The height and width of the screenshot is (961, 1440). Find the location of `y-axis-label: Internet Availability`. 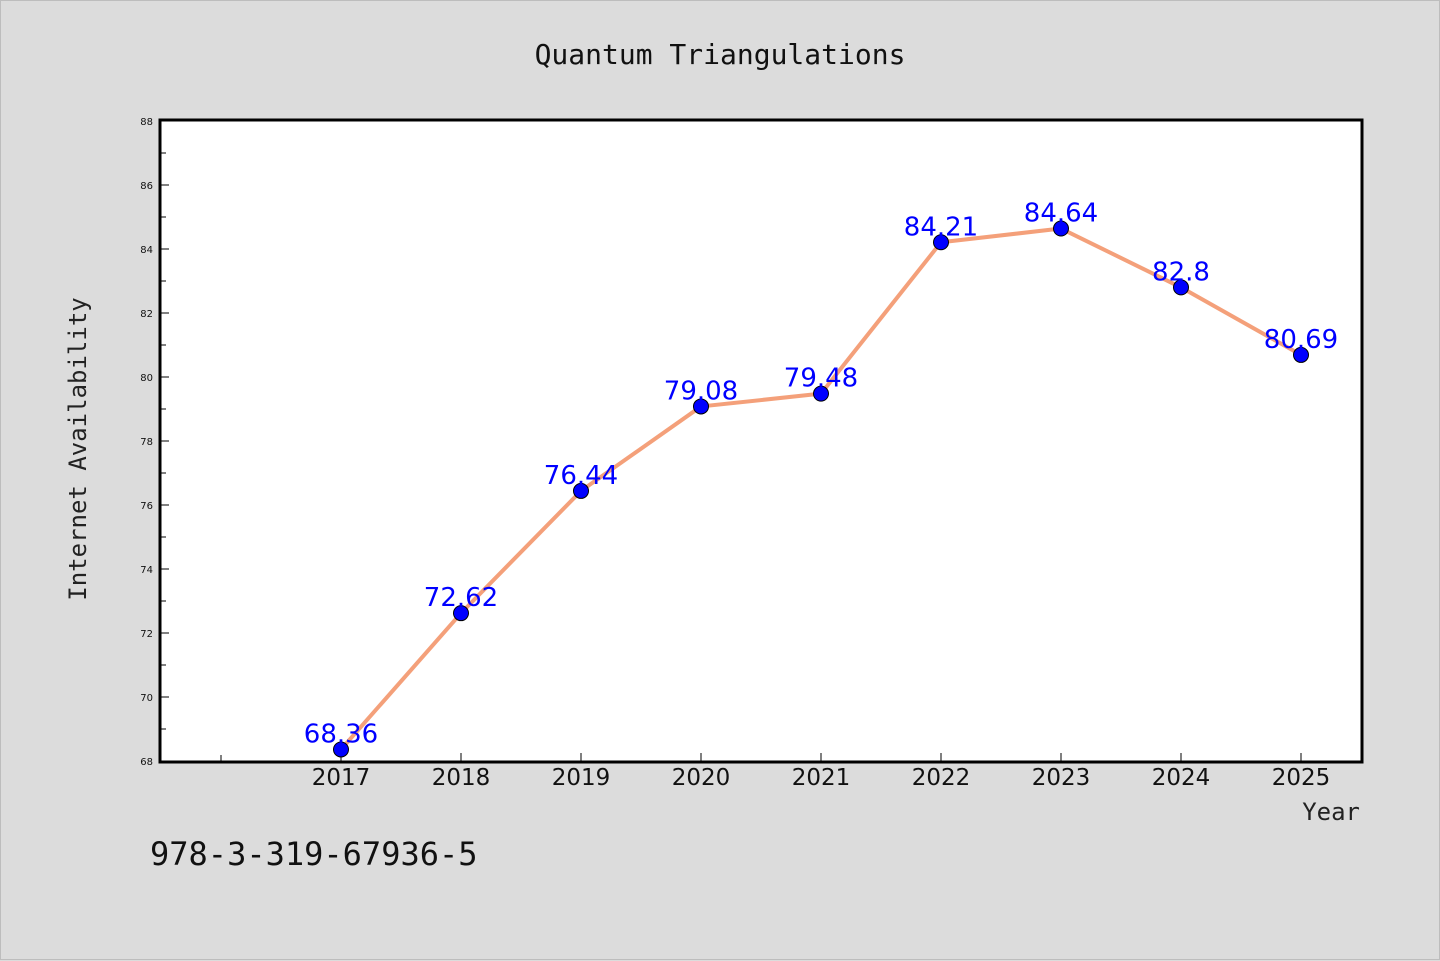

y-axis-label: Internet Availability is located at coordinates (78, 448).